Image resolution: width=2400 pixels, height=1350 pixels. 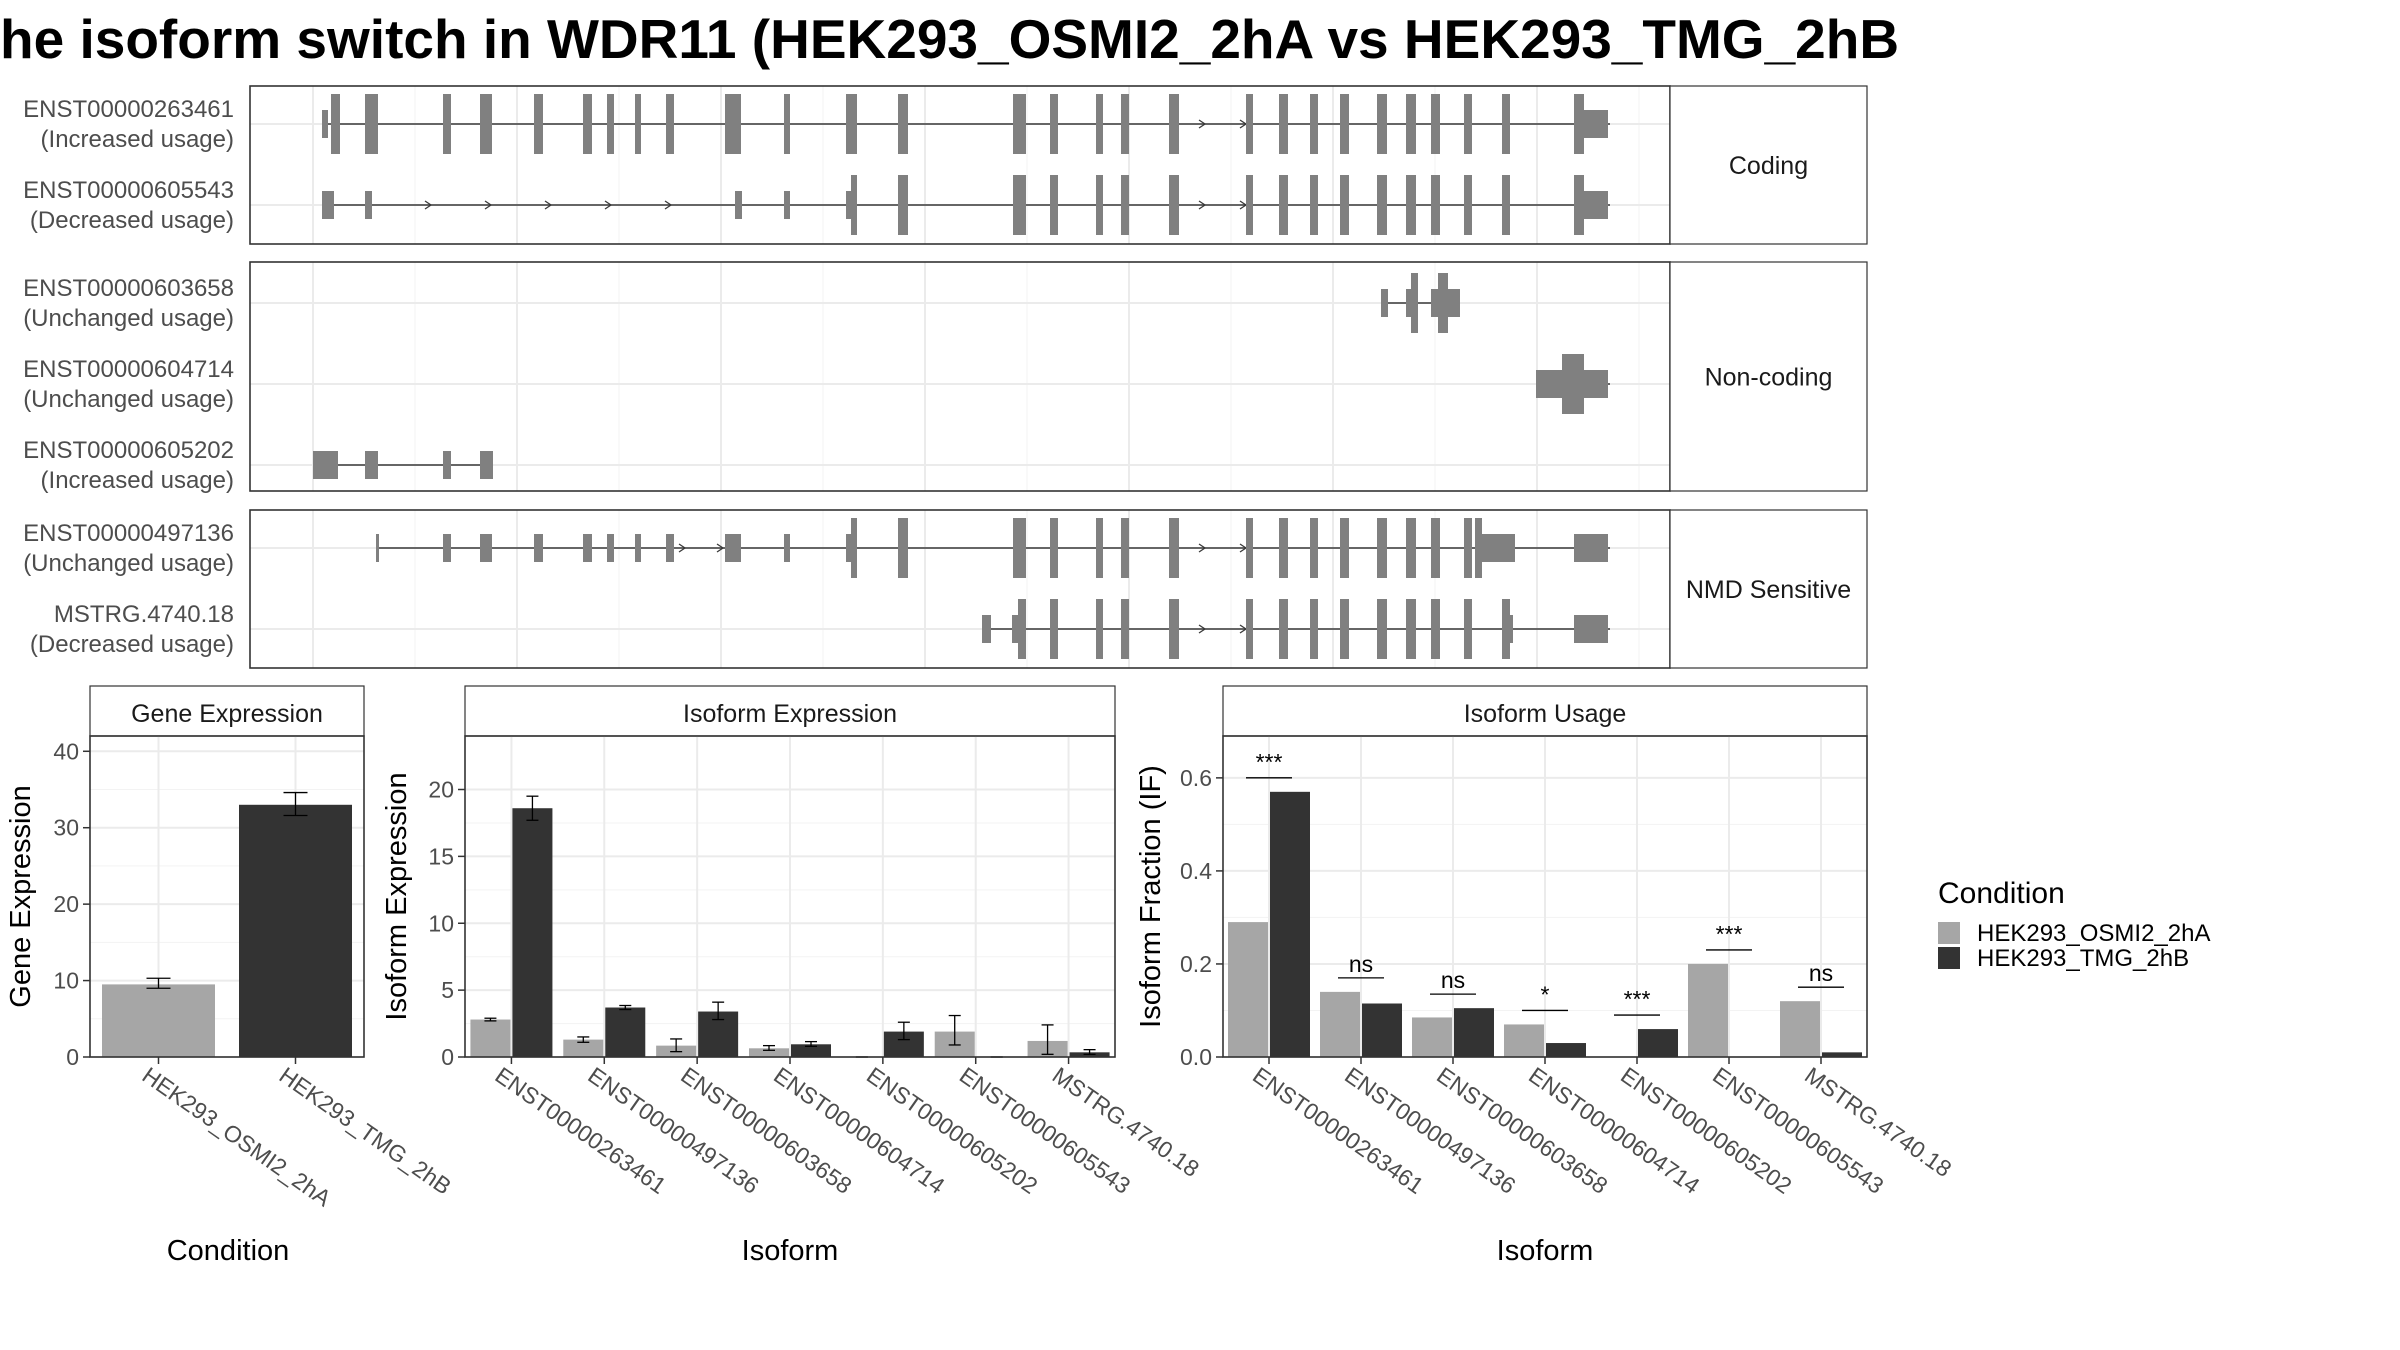 What do you see at coordinates (1949, 933) in the screenshot?
I see `legend-swatch` at bounding box center [1949, 933].